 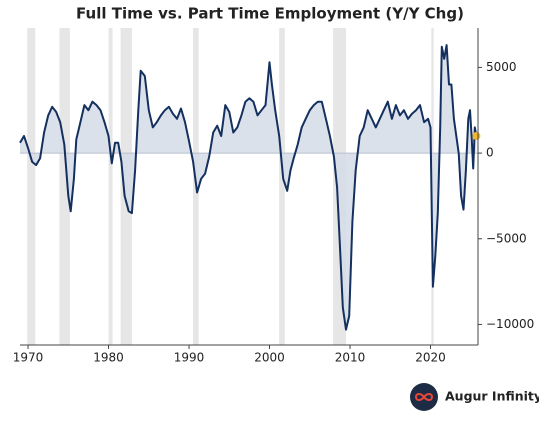 I want to click on y-tick-label: −10000, so click(x=510, y=324).